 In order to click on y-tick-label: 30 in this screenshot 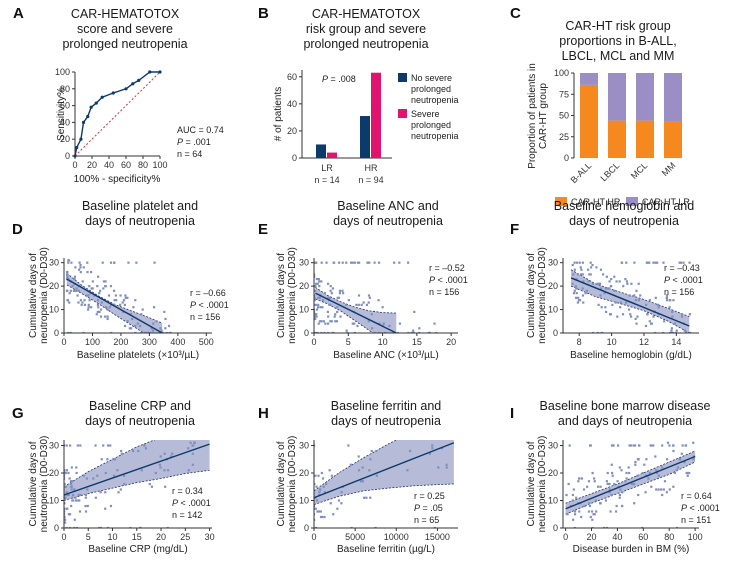, I will do `click(304, 446)`.